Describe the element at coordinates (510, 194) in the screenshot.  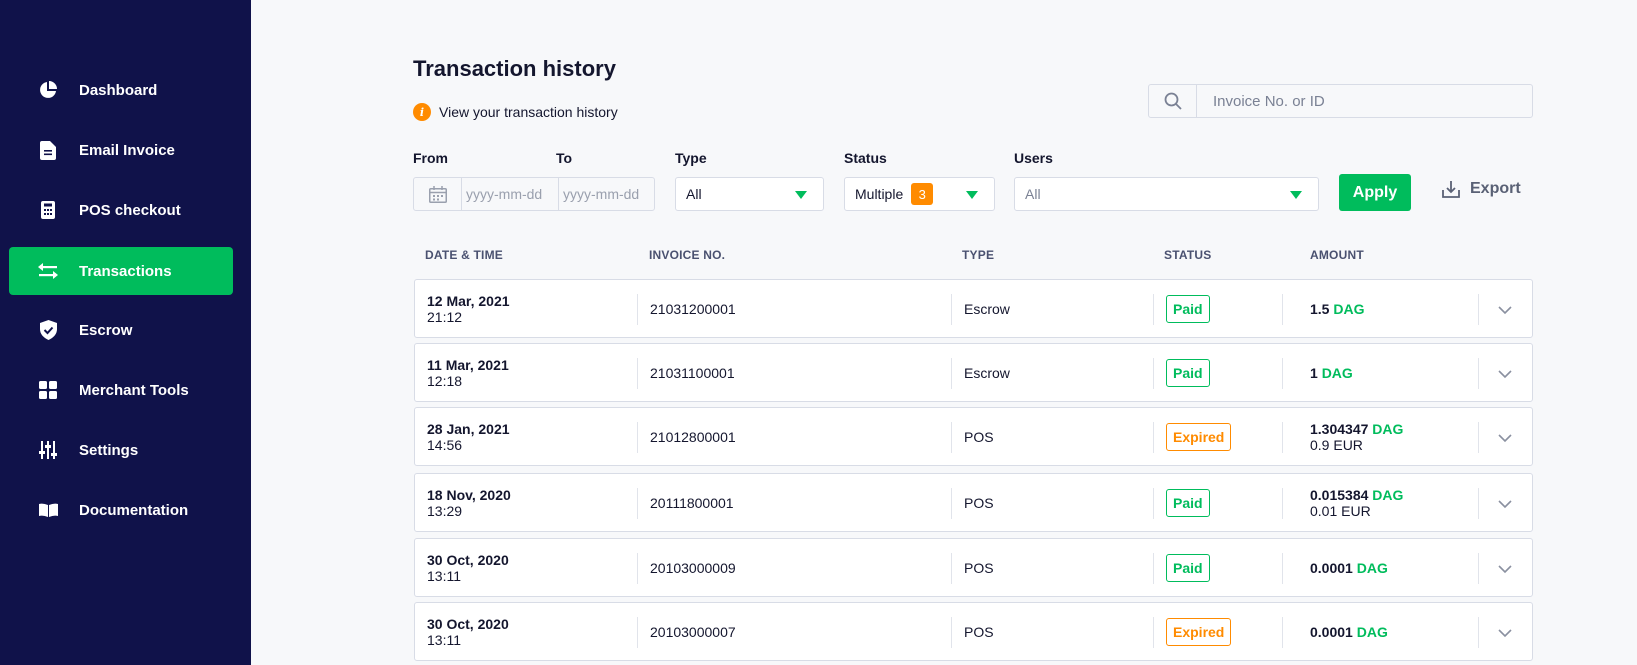
I see `from-date-input` at that location.